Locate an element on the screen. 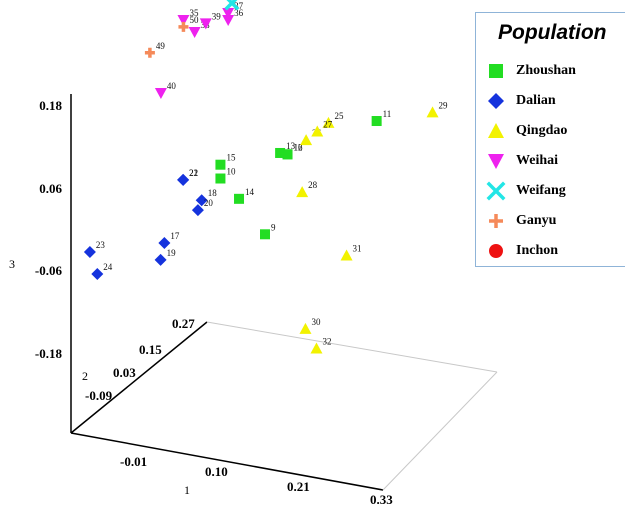  x-marker-icon is located at coordinates (496, 191).